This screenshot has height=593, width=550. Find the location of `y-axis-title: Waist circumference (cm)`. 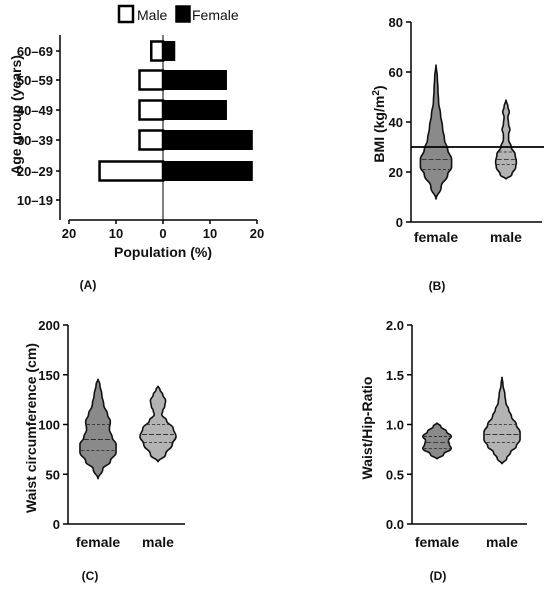

y-axis-title: Waist circumference (cm) is located at coordinates (31, 428).